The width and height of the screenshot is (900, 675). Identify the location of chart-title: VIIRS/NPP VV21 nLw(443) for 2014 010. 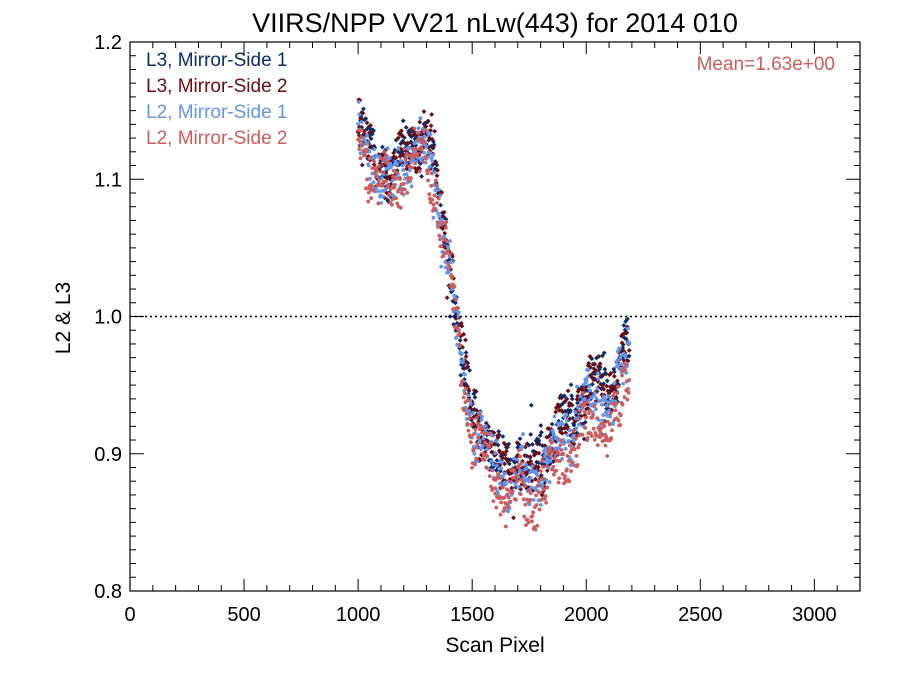
(495, 23).